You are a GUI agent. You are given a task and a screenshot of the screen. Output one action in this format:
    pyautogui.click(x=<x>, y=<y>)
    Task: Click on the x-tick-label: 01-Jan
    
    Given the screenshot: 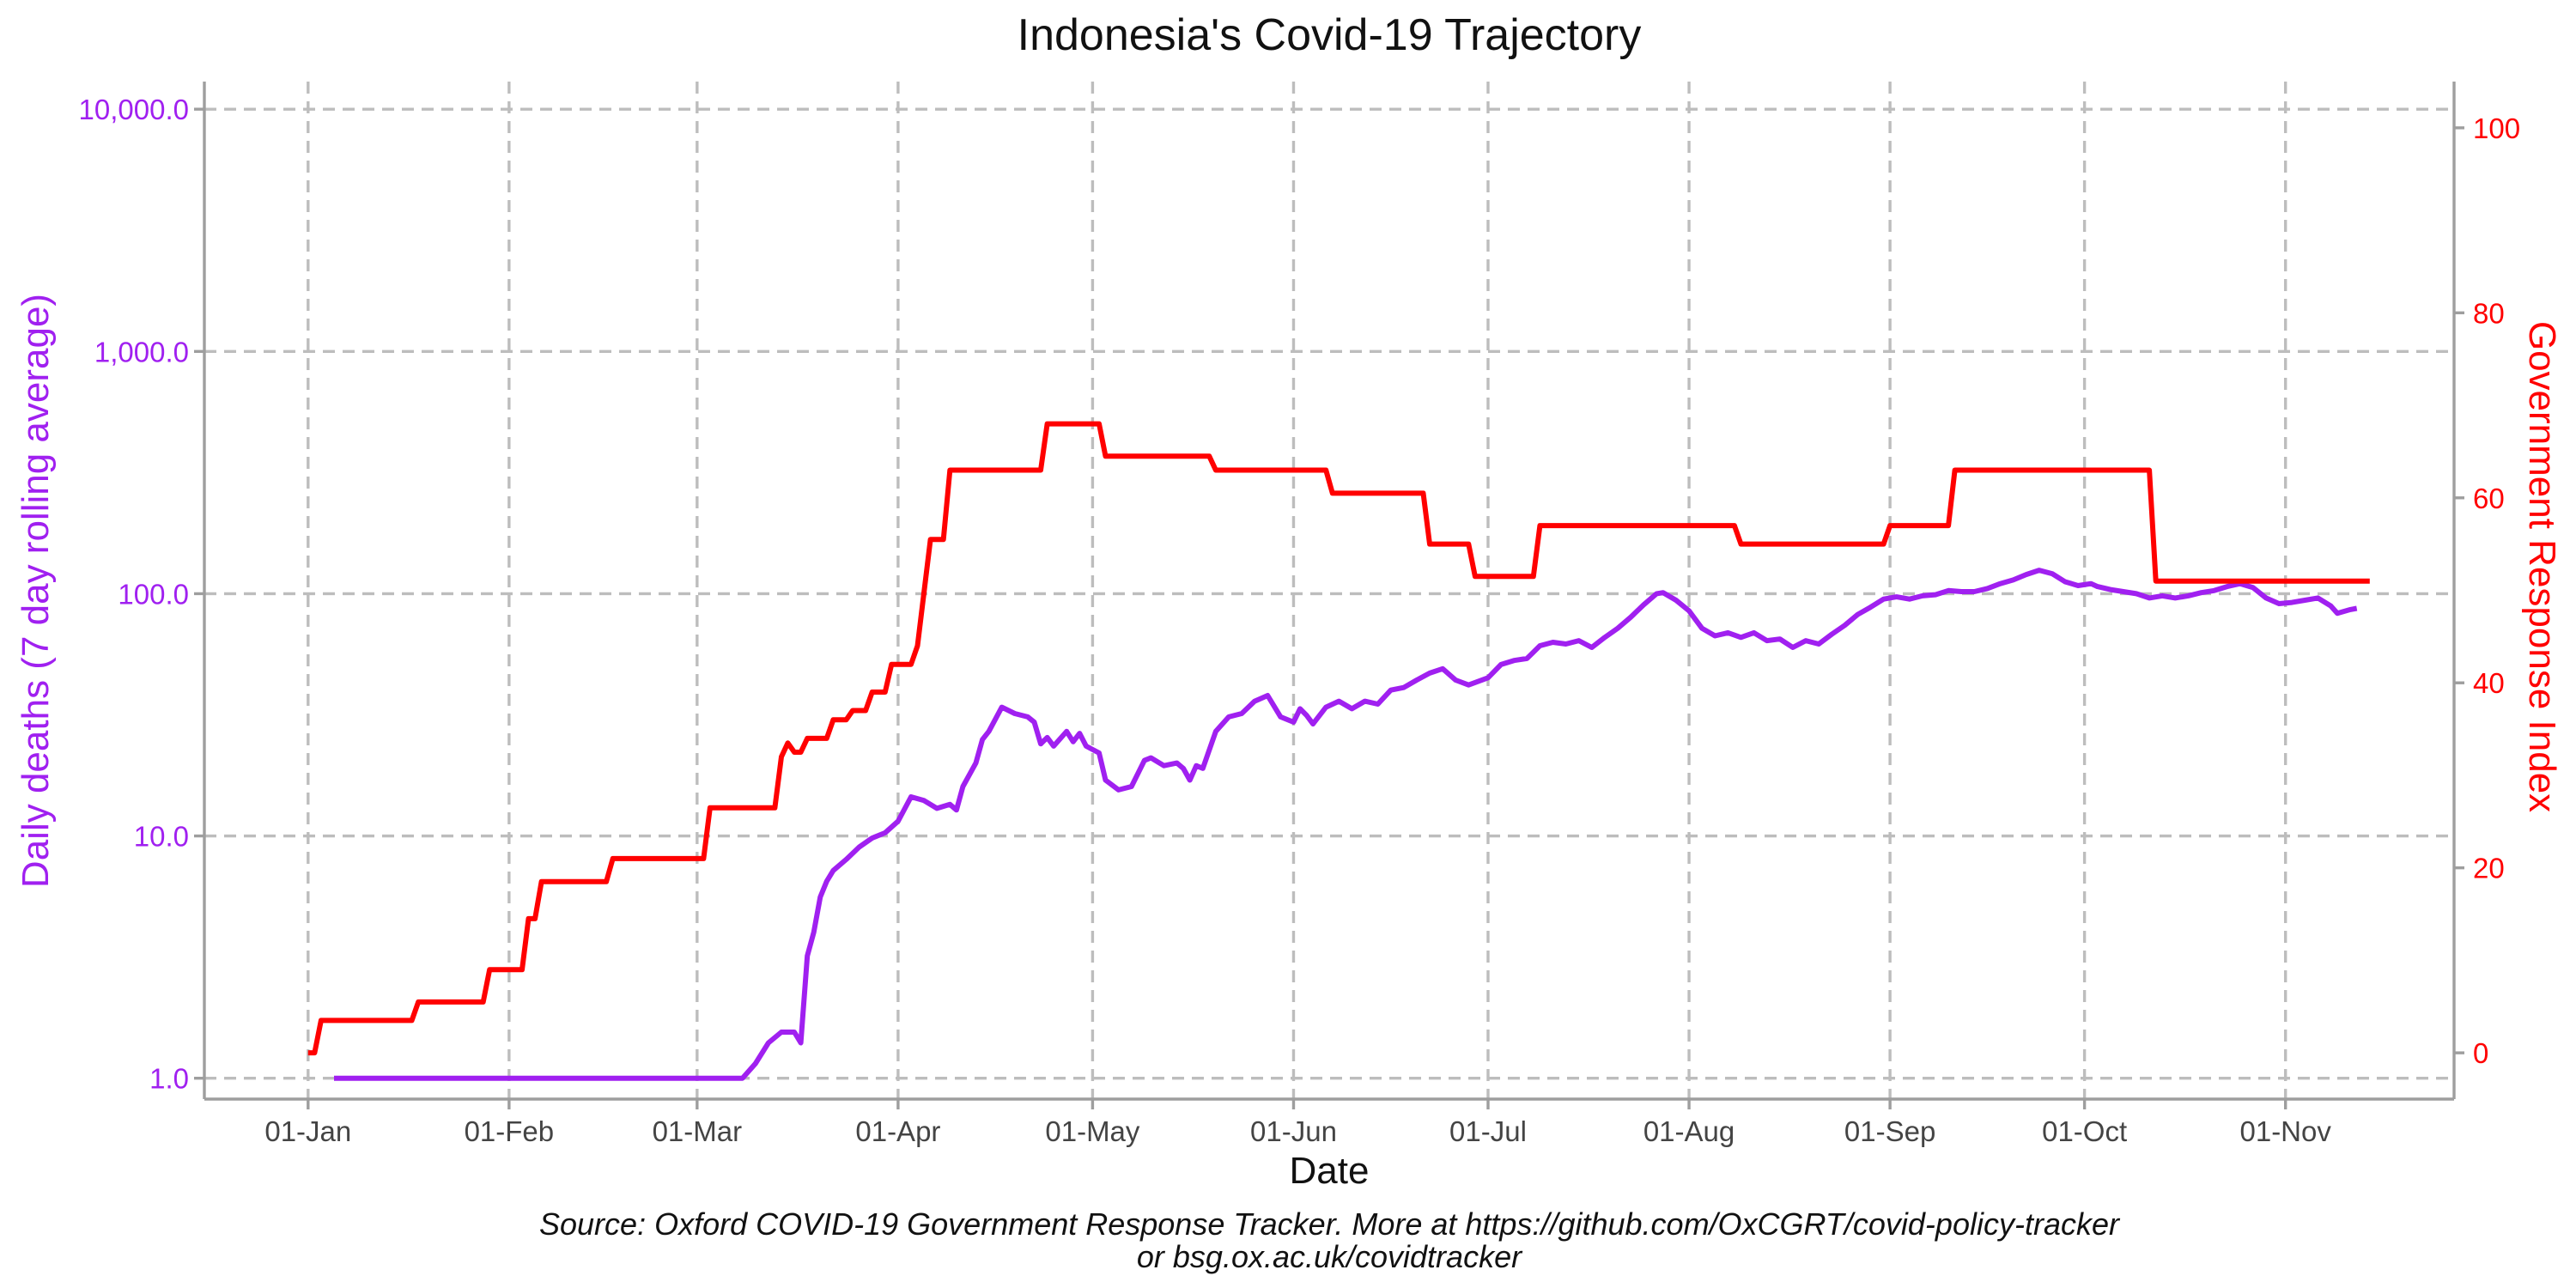 What is the action you would take?
    pyautogui.click(x=307, y=1131)
    